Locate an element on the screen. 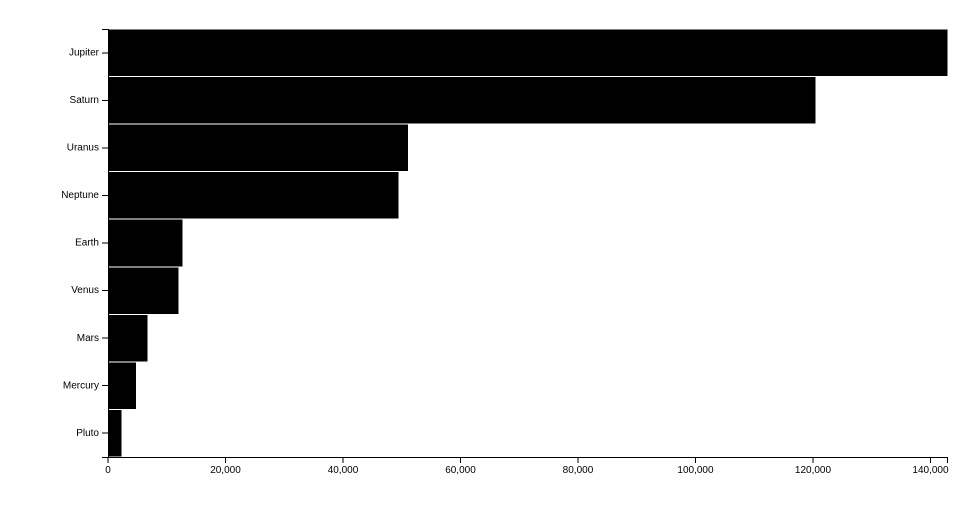 Image resolution: width=960 pixels, height=505 pixels. x-tick-label-140000: 140,000 is located at coordinates (930, 470).